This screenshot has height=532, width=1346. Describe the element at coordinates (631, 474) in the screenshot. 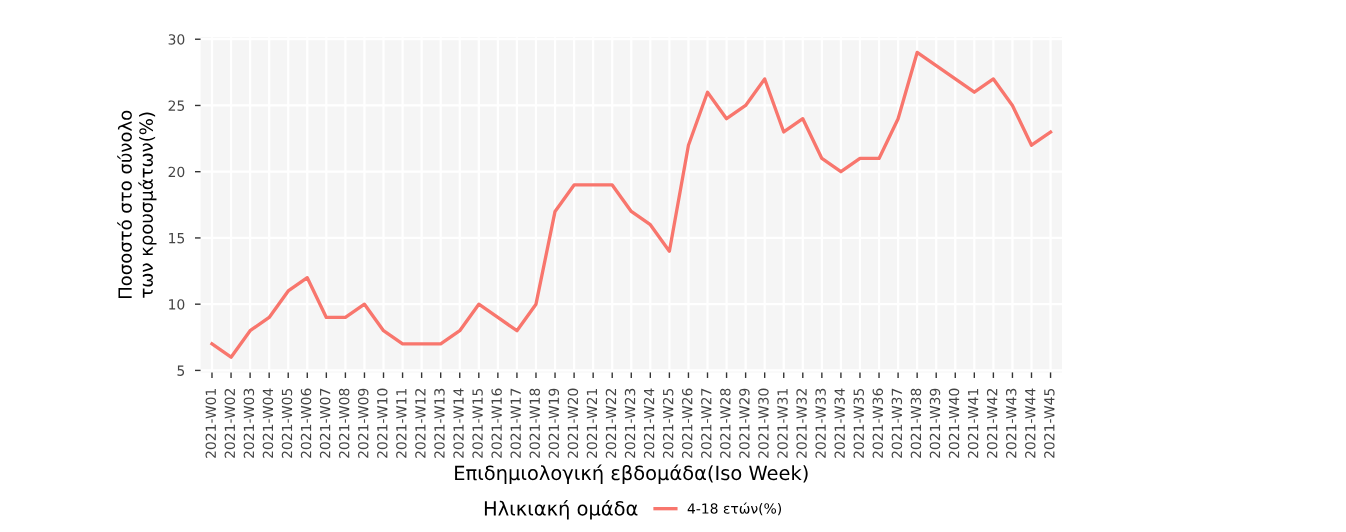

I see `x-axis-title: Επιδημιολογική εβδομάδα(Iso Week)` at that location.